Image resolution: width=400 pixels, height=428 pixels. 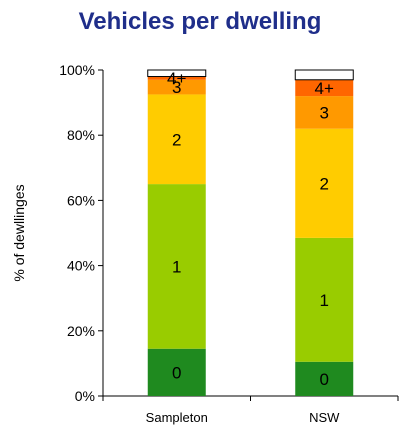 What do you see at coordinates (200, 21) in the screenshot?
I see `chart-title: Vehicles per dwelling` at bounding box center [200, 21].